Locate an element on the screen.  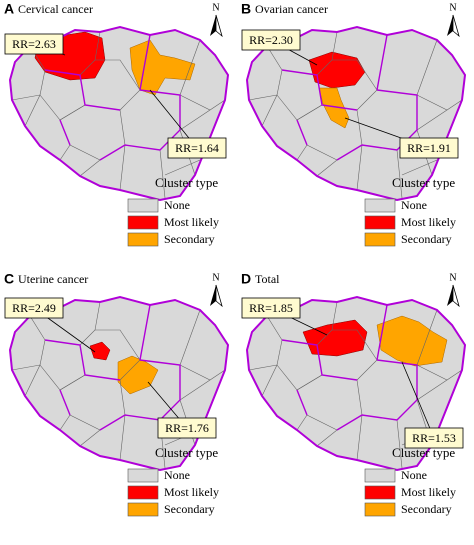
callout-label: RR=1.64 is located at coordinates (197, 148).